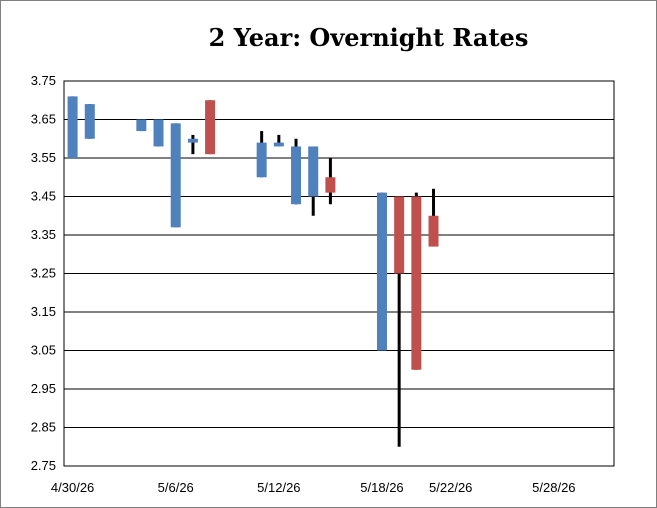  What do you see at coordinates (43, 465) in the screenshot?
I see `y-tick-label: 2.75` at bounding box center [43, 465].